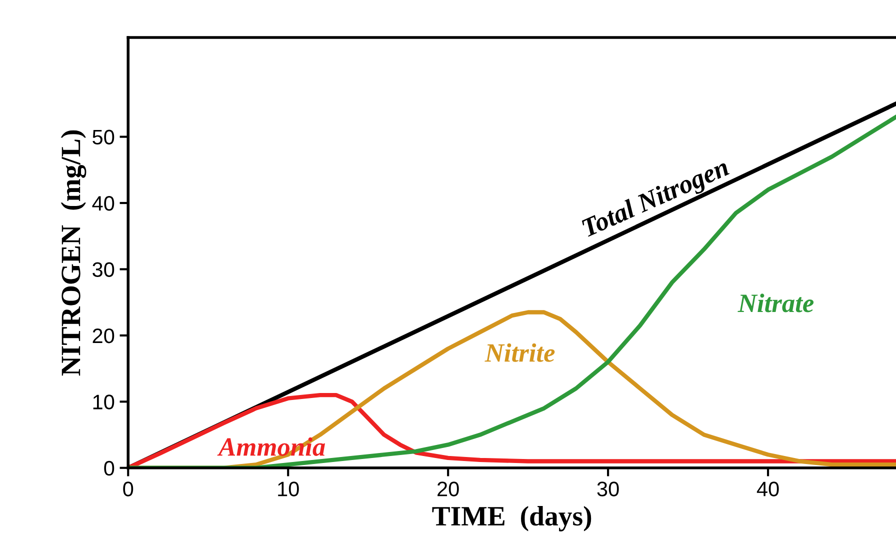 The width and height of the screenshot is (896, 559). Describe the element at coordinates (519, 352) in the screenshot. I see `series-label: Nitrite` at that location.